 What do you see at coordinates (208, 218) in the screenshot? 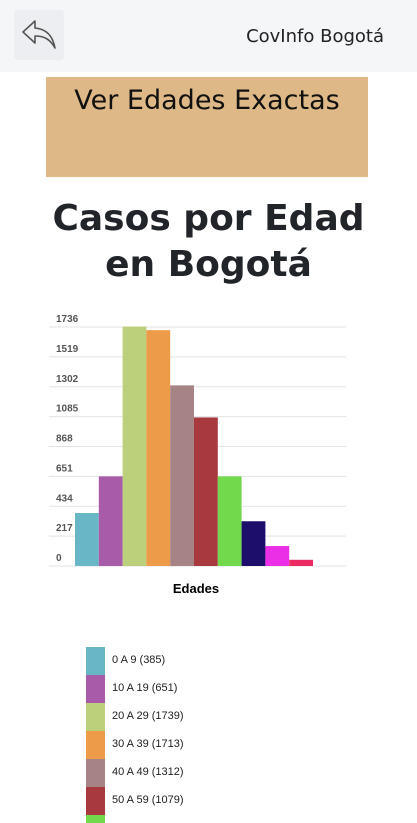
I see `page-title-line-1: Casos por Edad` at bounding box center [208, 218].